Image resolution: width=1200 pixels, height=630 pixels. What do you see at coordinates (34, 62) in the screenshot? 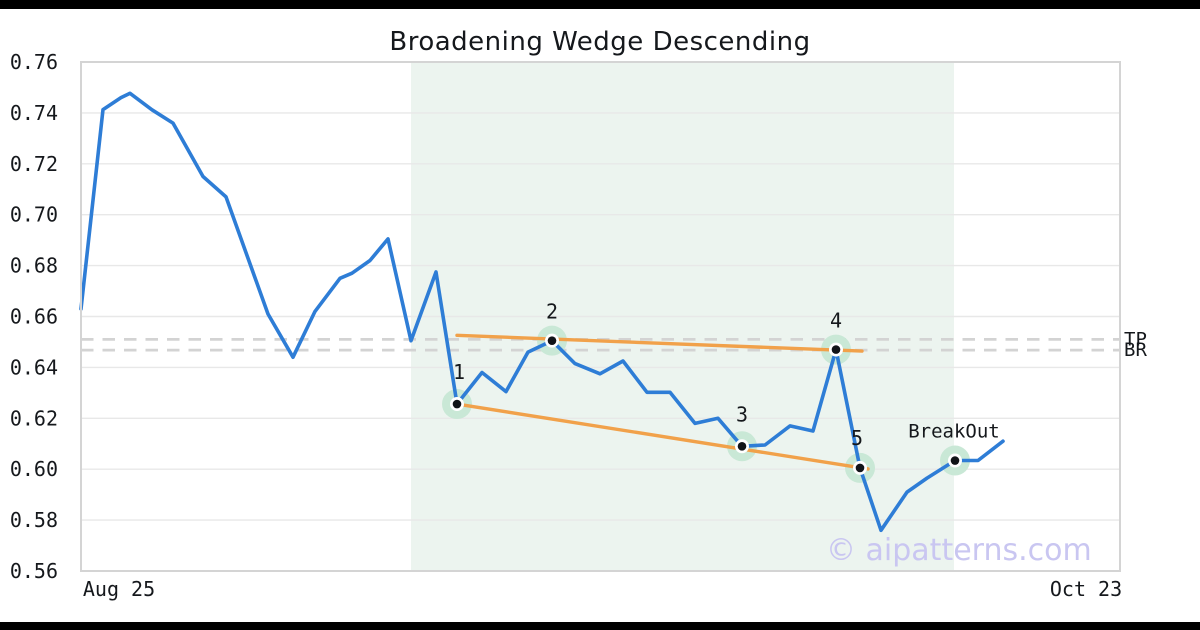
I see `y-tick-label: 0.76` at bounding box center [34, 62].